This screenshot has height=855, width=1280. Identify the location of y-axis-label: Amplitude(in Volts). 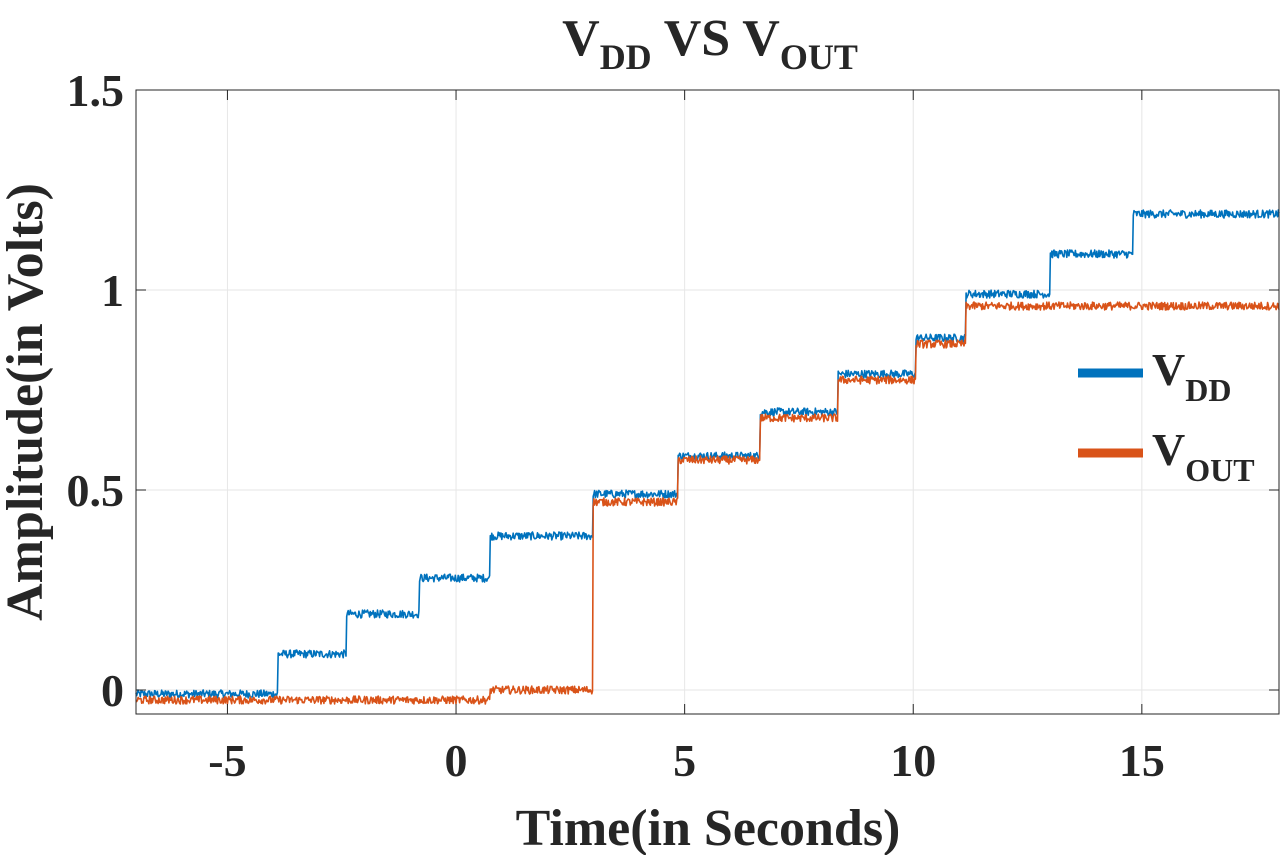
(27, 402).